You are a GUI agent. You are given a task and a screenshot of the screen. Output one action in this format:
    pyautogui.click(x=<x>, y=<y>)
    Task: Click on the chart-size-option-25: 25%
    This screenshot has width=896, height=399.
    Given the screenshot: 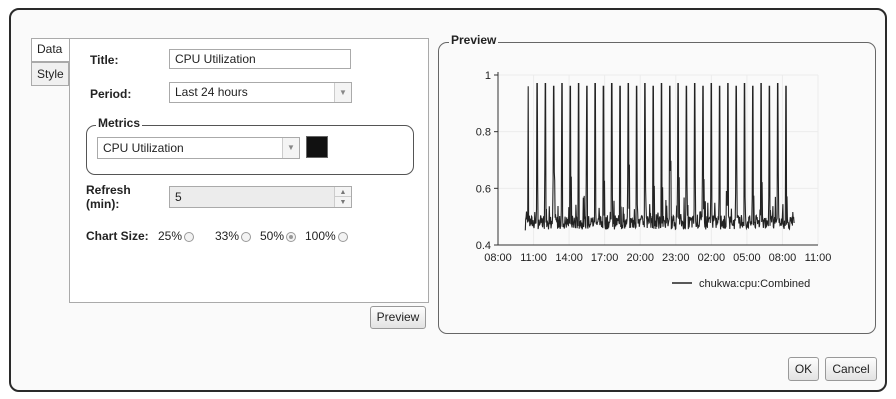 What is the action you would take?
    pyautogui.click(x=176, y=236)
    